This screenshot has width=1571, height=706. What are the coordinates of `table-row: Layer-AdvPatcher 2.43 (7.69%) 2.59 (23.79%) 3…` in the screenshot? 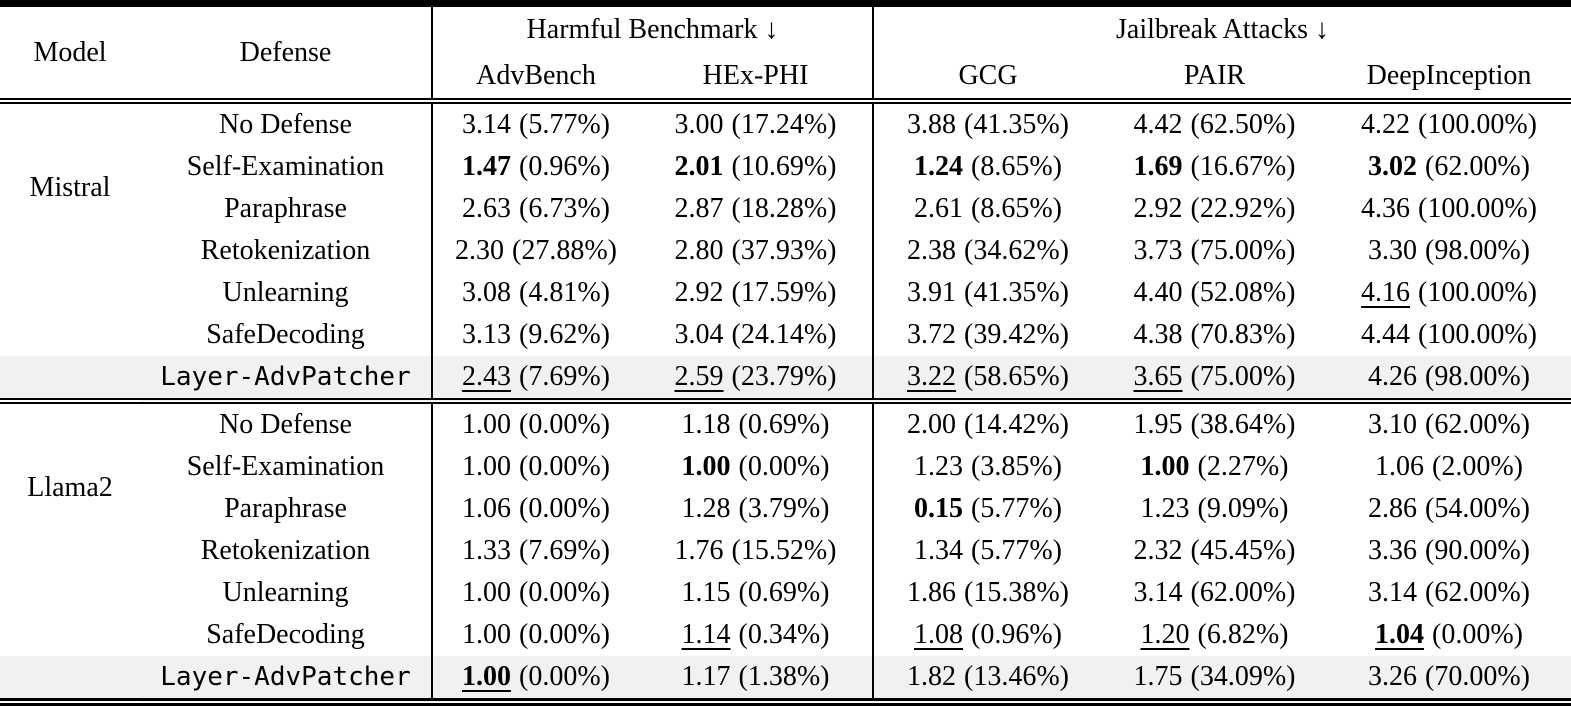 It's located at (785, 380).